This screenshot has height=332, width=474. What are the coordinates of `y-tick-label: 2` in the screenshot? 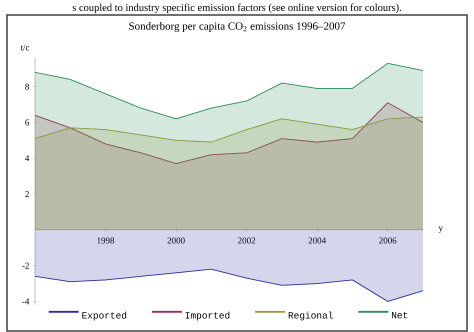 It's located at (27, 194).